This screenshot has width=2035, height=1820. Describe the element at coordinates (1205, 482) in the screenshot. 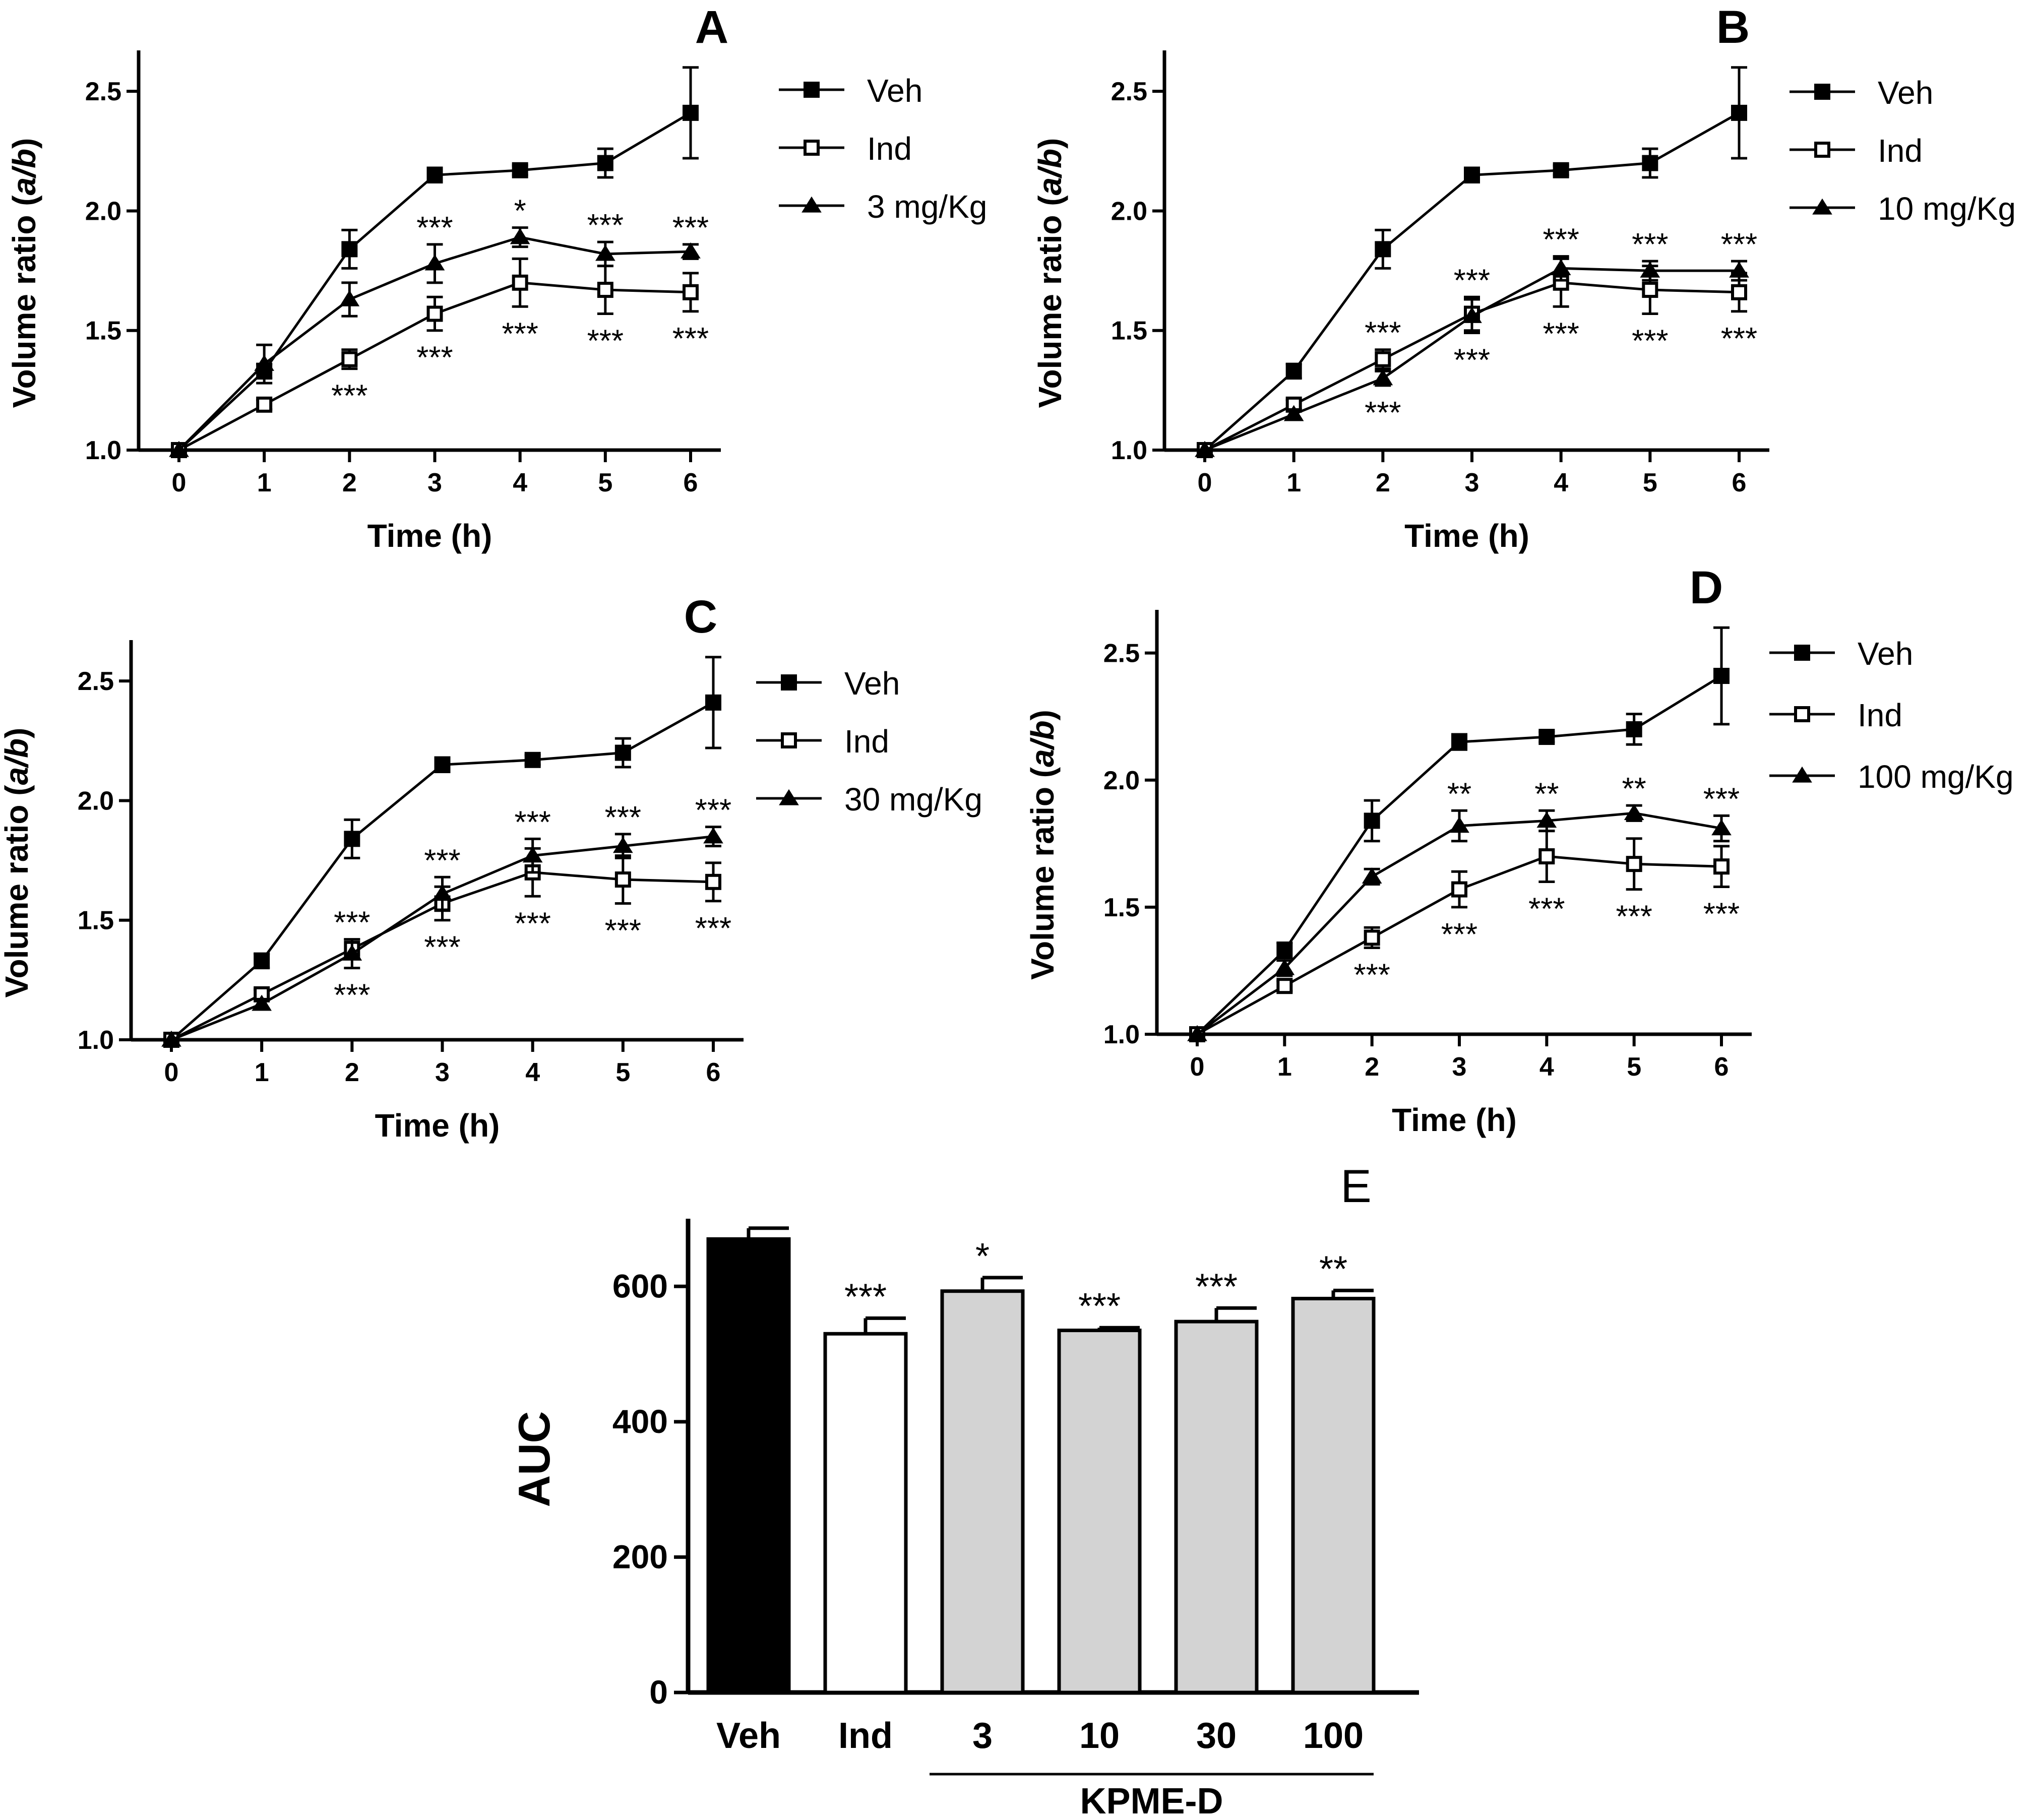

I see `x-tick-label: 0` at that location.